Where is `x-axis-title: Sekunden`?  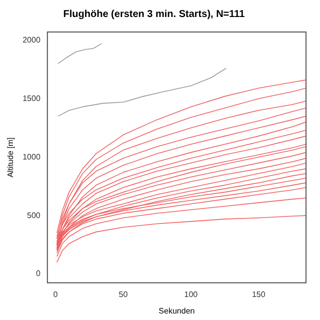 x-axis-title: Sekunden is located at coordinates (176, 311).